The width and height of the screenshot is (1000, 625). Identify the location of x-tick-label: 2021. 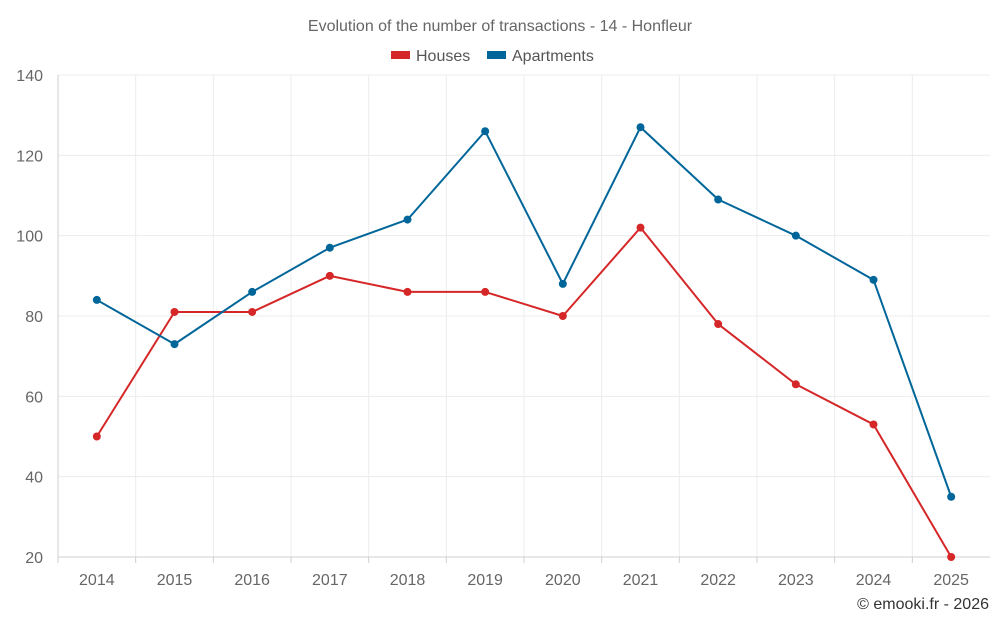
(641, 580).